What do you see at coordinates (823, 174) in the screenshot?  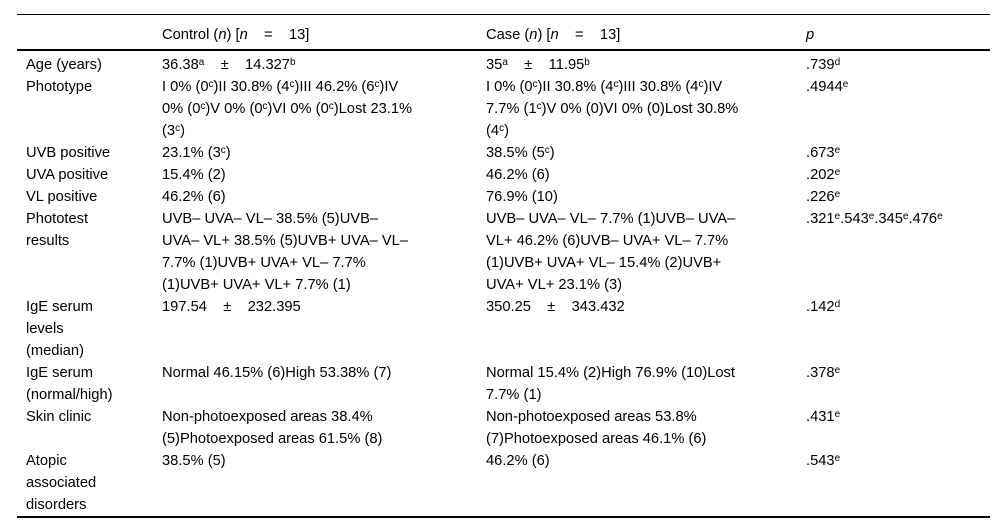 I see `p-value: .202e` at bounding box center [823, 174].